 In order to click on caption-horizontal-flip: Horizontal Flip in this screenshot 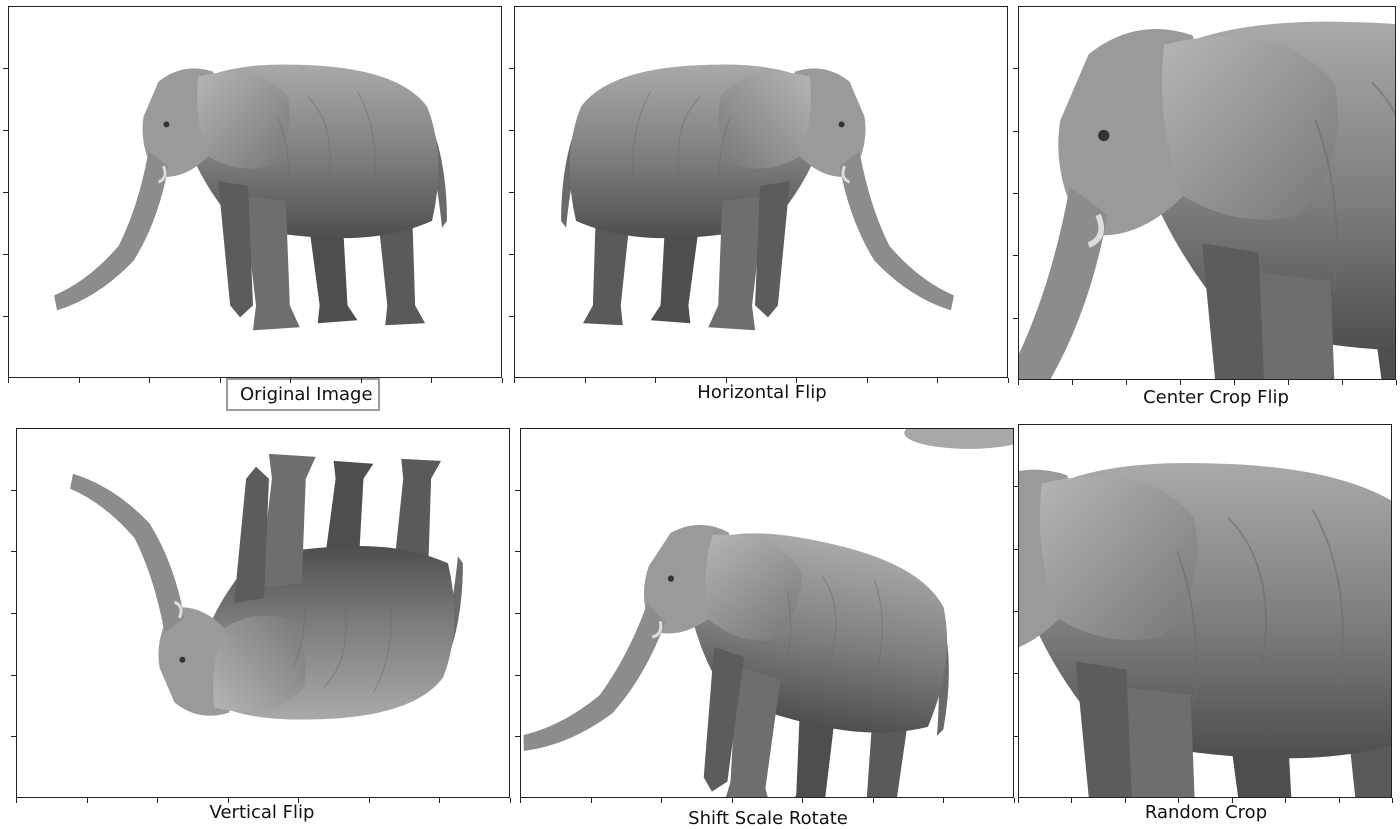, I will do `click(762, 392)`.